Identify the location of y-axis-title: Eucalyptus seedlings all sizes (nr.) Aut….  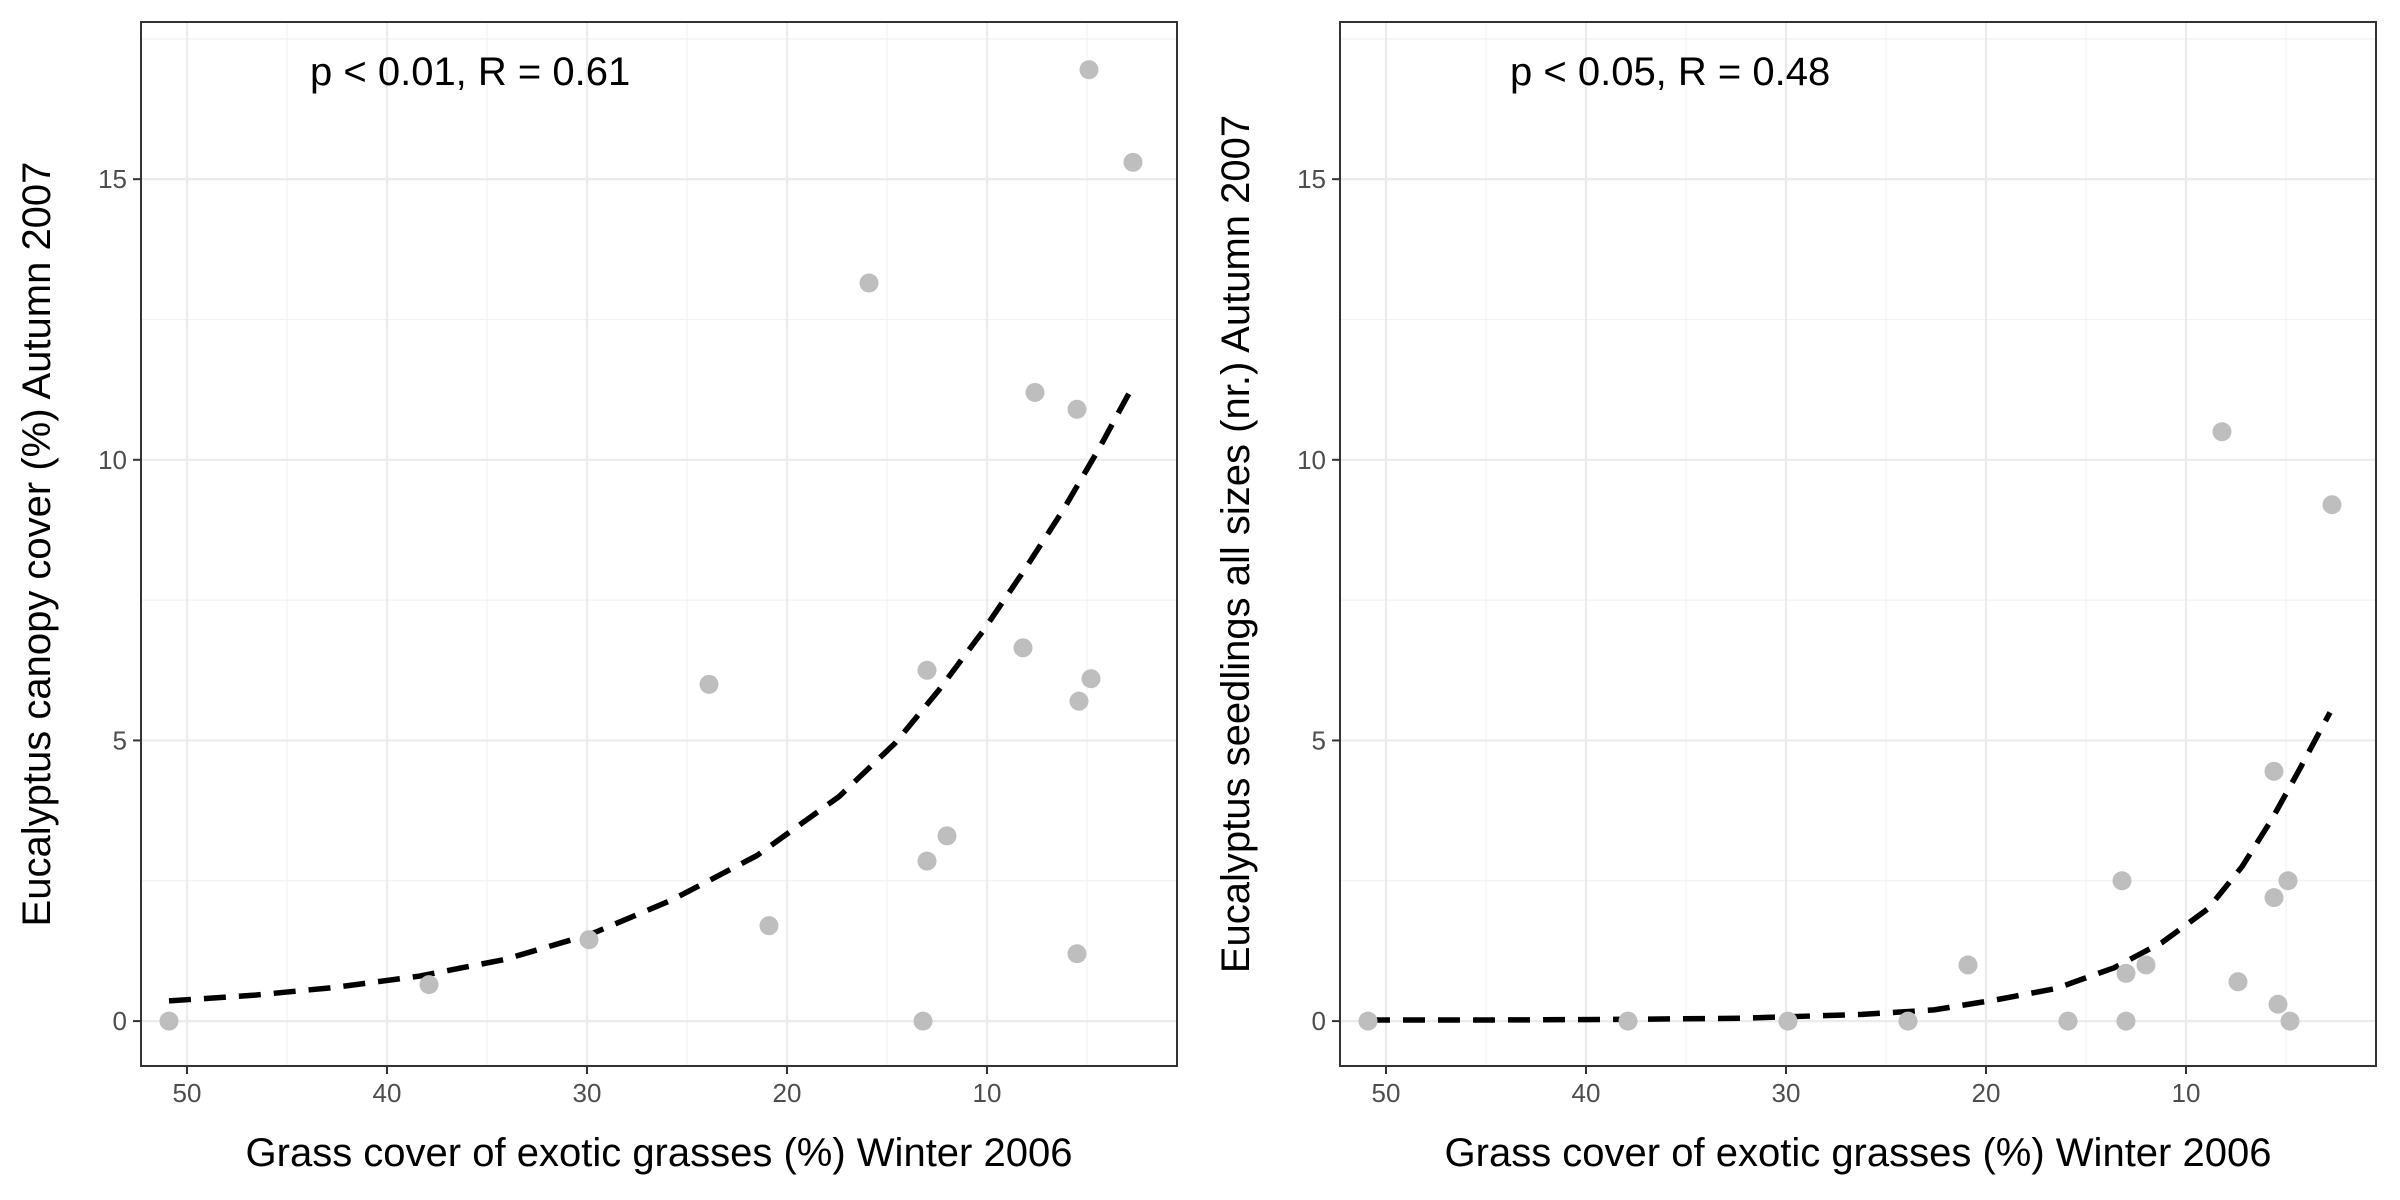
(1236, 544).